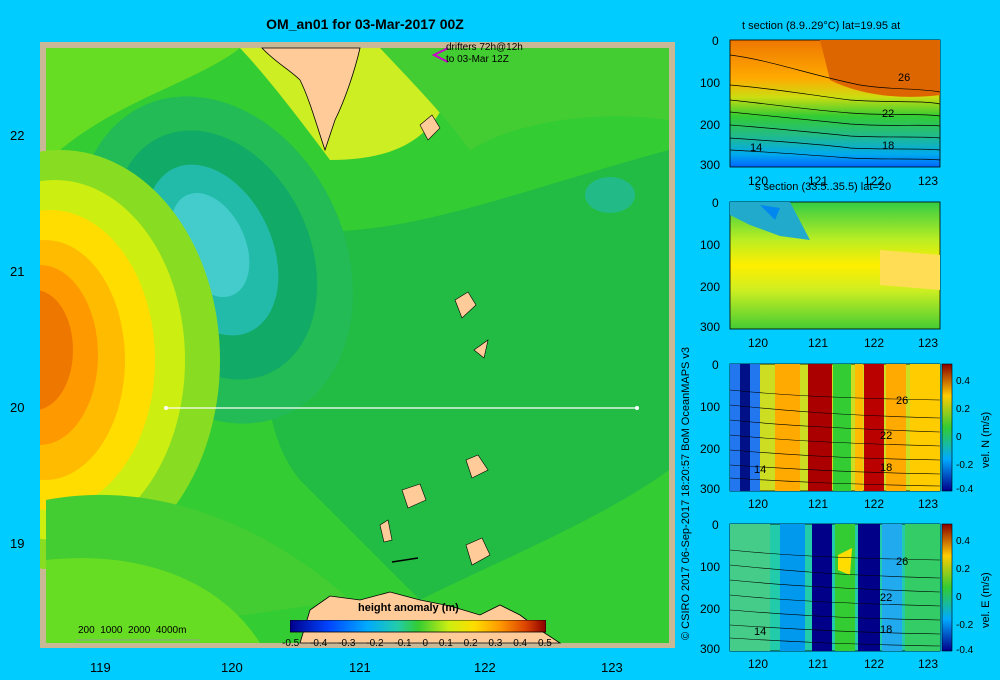  Describe the element at coordinates (710, 327) in the screenshot. I see `s-section-y-tick: 300` at that location.